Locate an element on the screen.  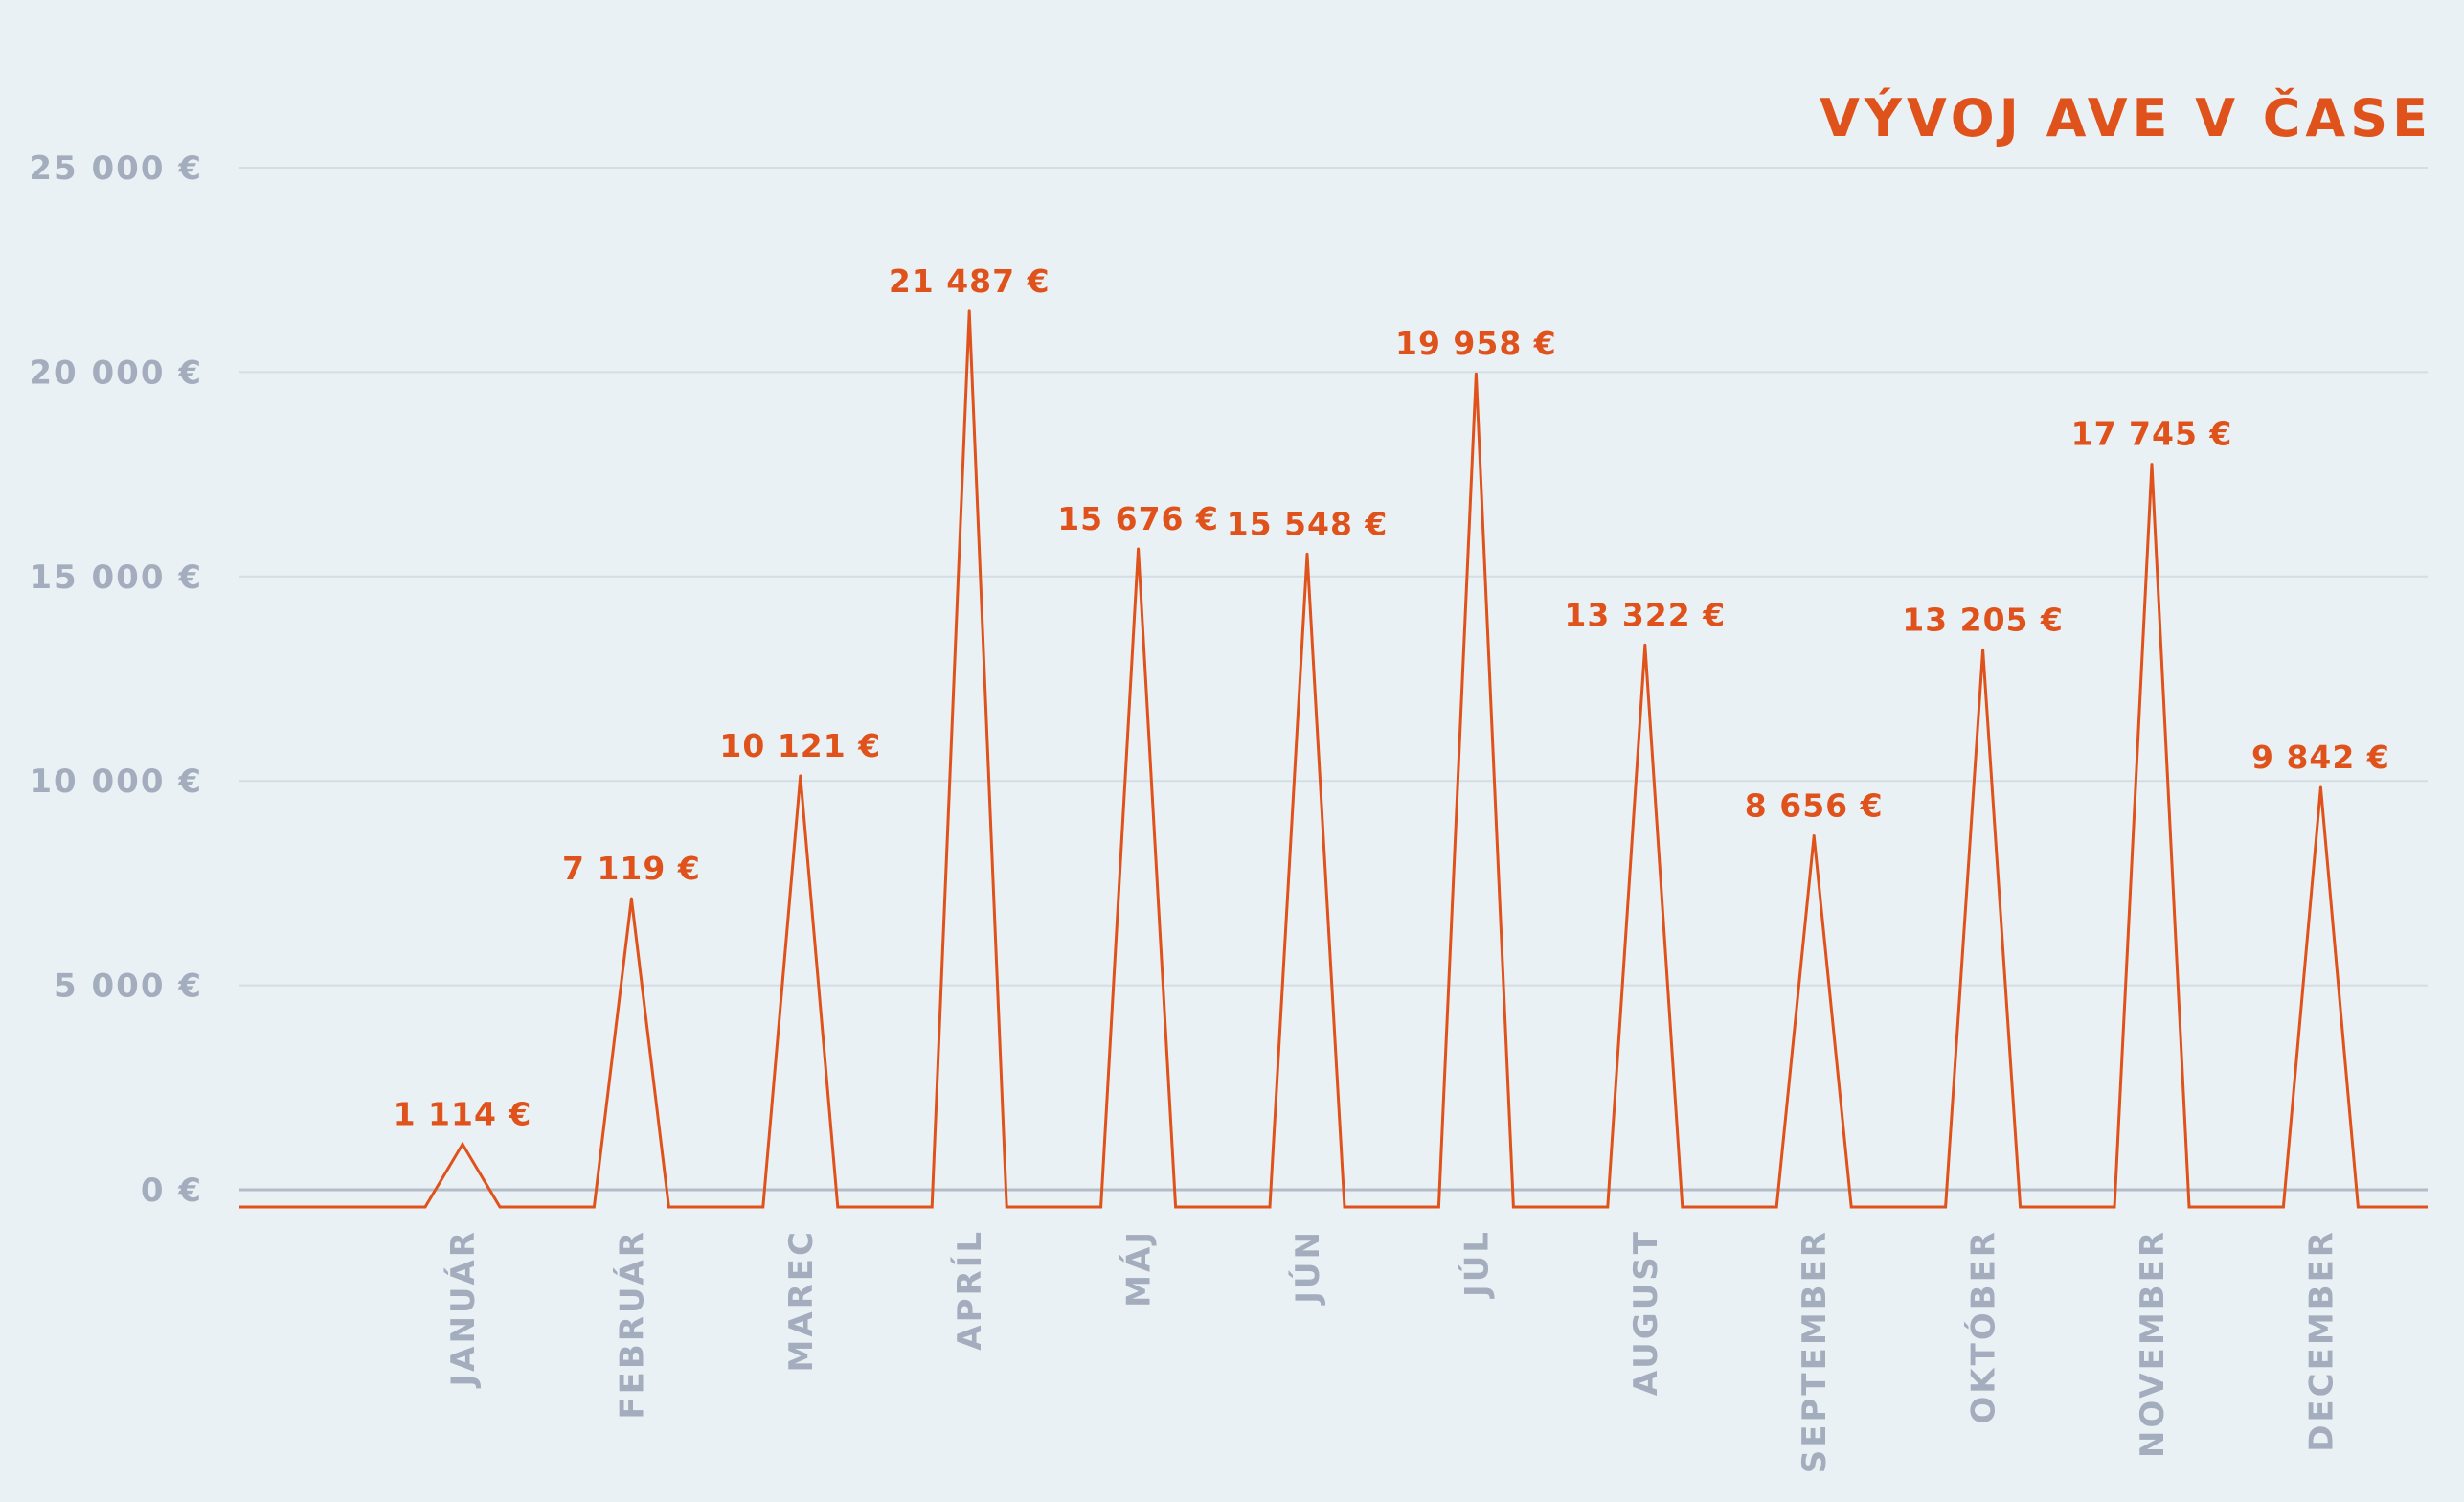
x-tick-label: OKTÓBER is located at coordinates (1983, 1326).